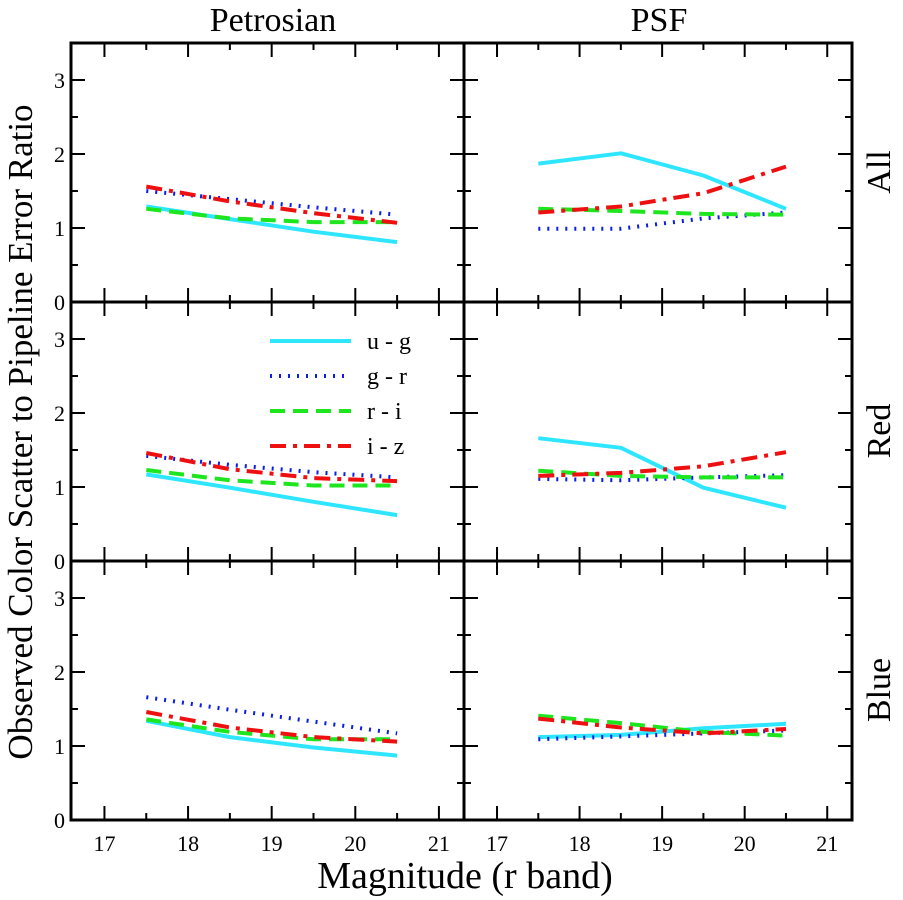 This screenshot has width=903, height=900. What do you see at coordinates (659, 20) in the screenshot?
I see `column-title-psf: PSF` at bounding box center [659, 20].